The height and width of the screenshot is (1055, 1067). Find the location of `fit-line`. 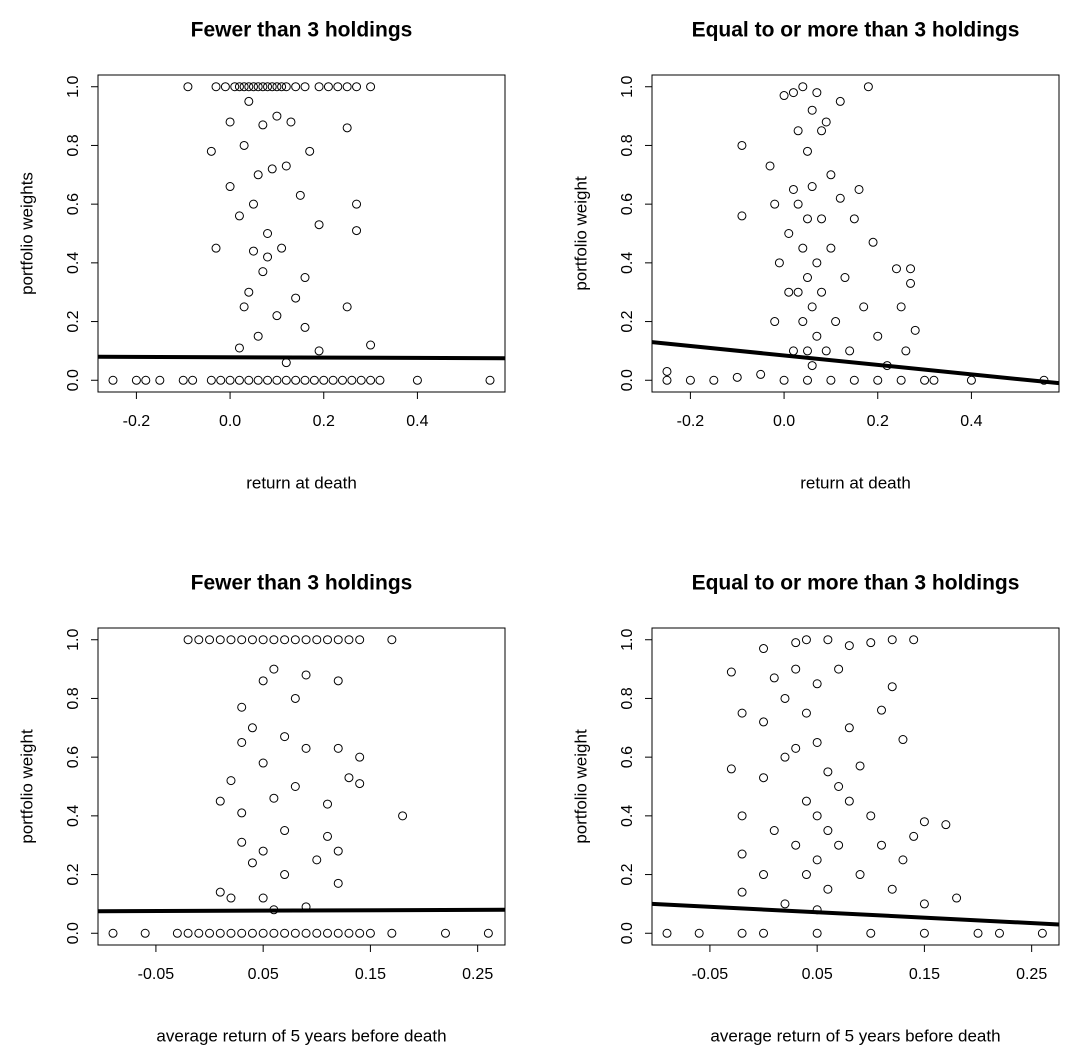

fit-line is located at coordinates (855, 914).